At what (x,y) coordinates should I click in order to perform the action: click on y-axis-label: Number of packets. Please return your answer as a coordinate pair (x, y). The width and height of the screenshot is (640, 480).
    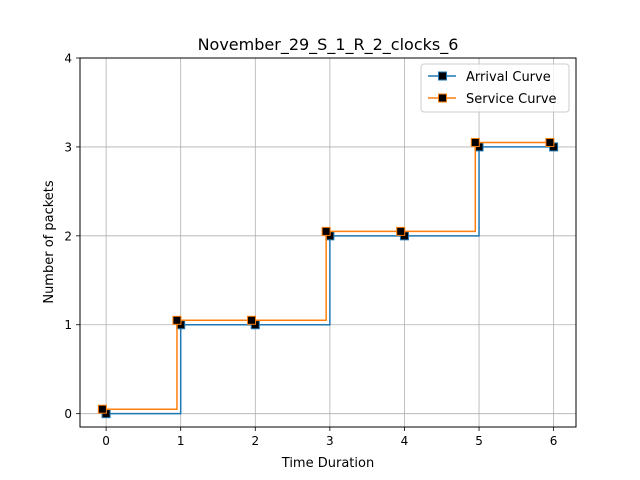
    Looking at the image, I should click on (49, 242).